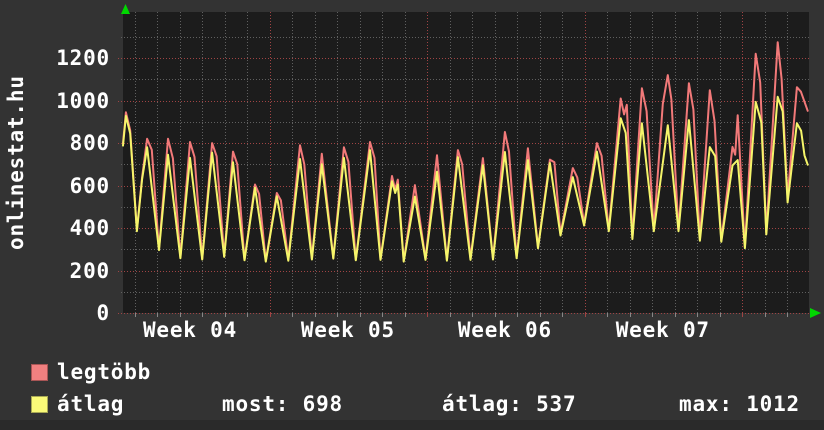 This screenshot has width=824, height=430. What do you see at coordinates (662, 330) in the screenshot?
I see `x-tick-label: Week 07` at bounding box center [662, 330].